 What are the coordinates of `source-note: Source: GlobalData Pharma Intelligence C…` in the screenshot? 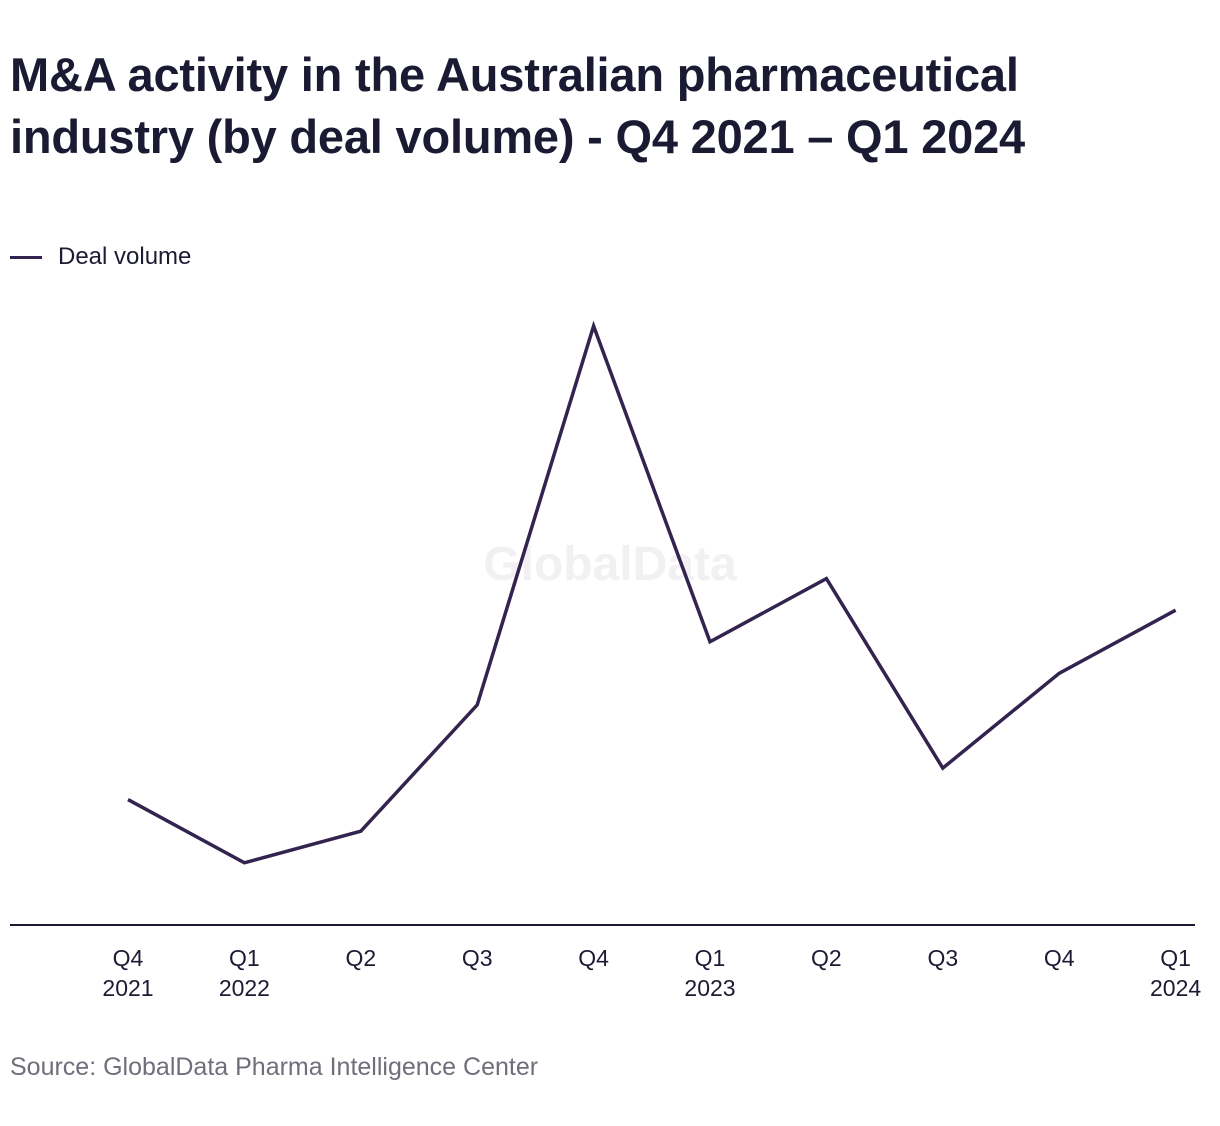 It's located at (274, 1067).